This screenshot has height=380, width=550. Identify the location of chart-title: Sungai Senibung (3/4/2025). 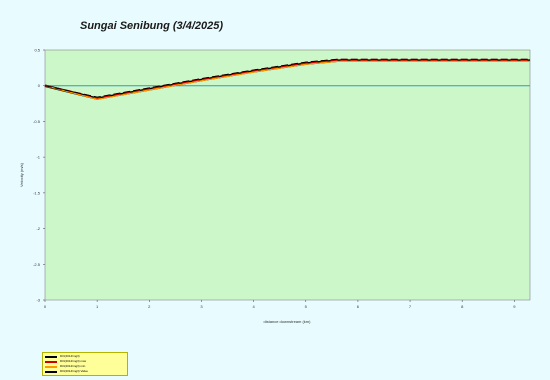
(152, 26).